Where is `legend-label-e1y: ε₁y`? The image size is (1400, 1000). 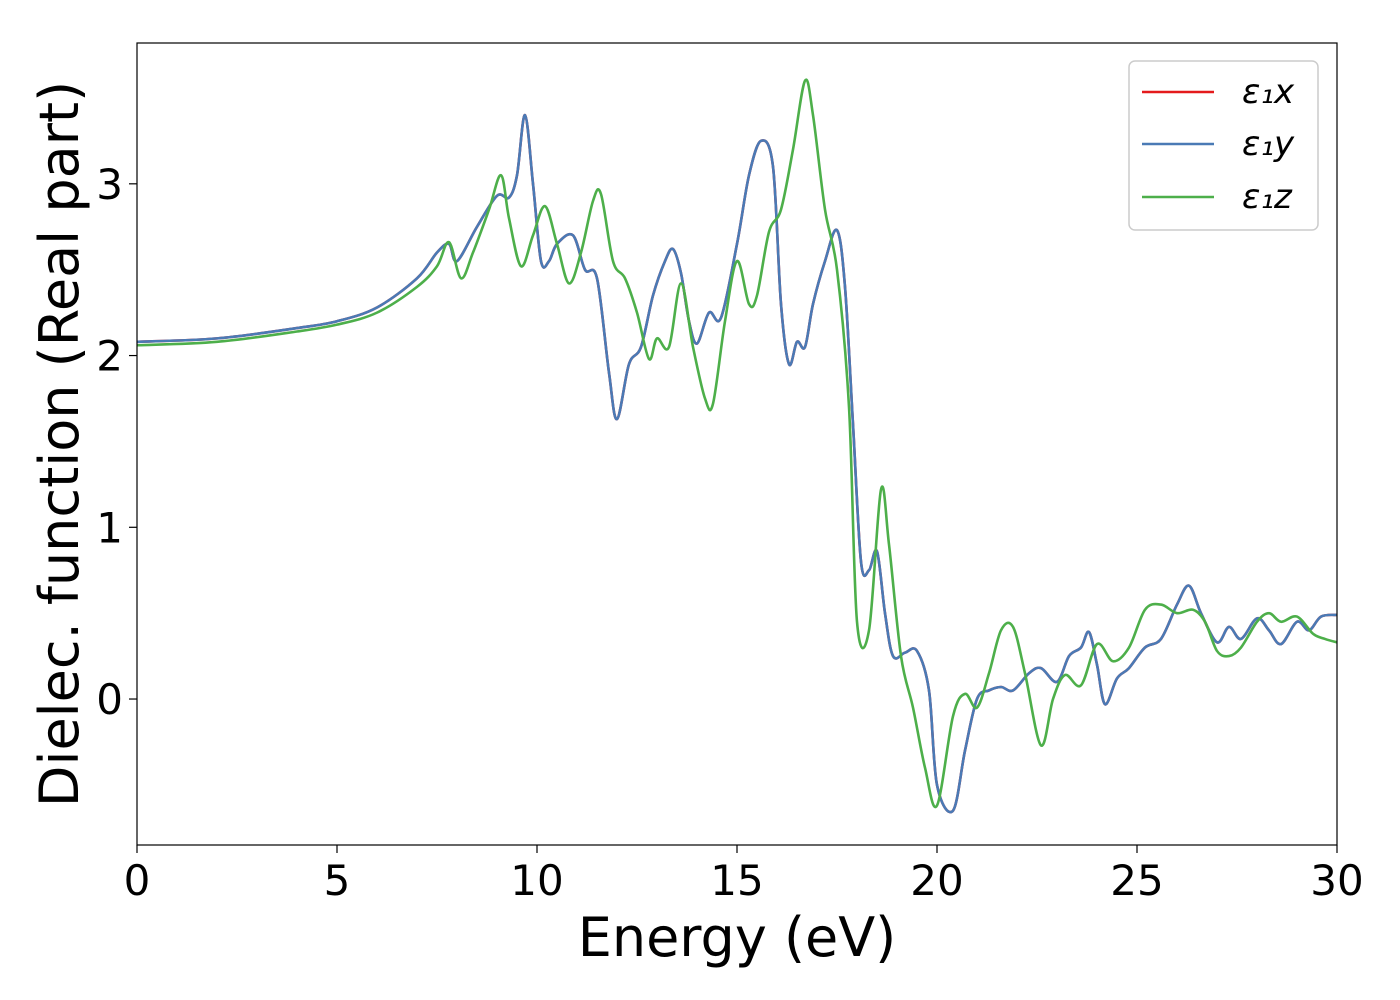 legend-label-e1y: ε₁y is located at coordinates (1268, 144).